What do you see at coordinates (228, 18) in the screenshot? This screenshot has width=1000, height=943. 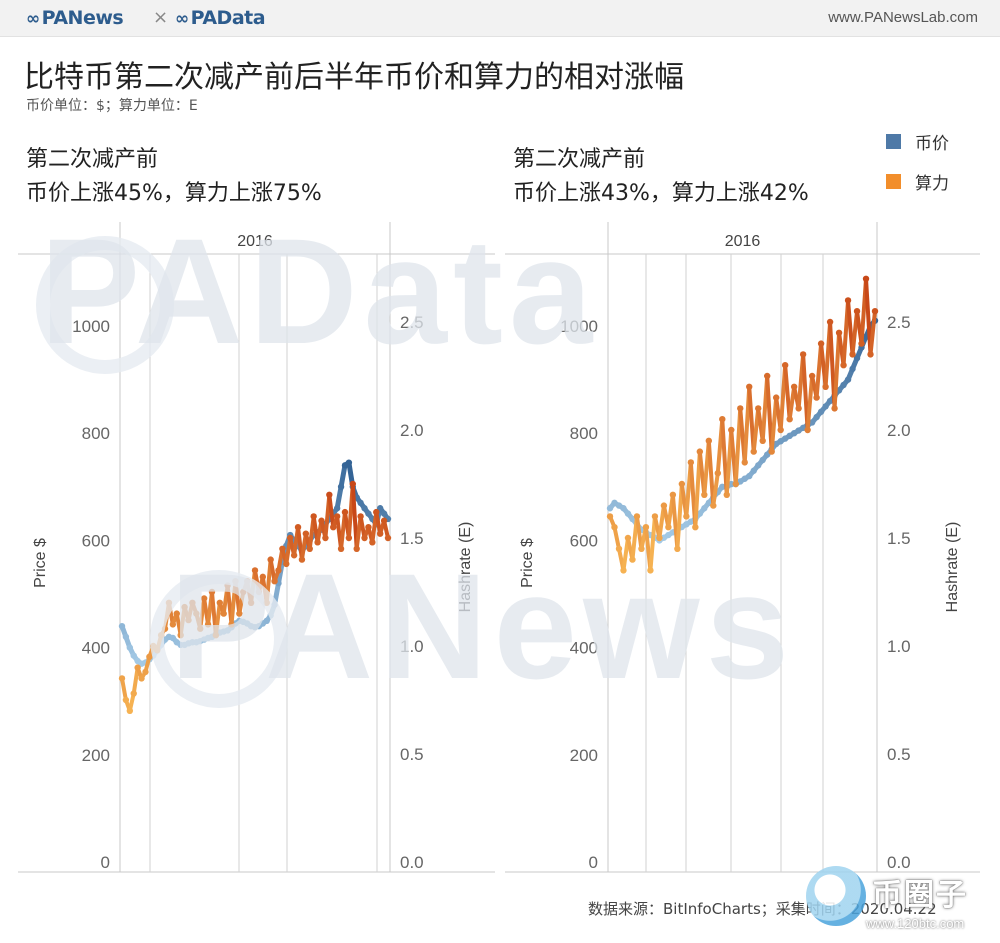 I see `brand-right-label: PAData` at bounding box center [228, 18].